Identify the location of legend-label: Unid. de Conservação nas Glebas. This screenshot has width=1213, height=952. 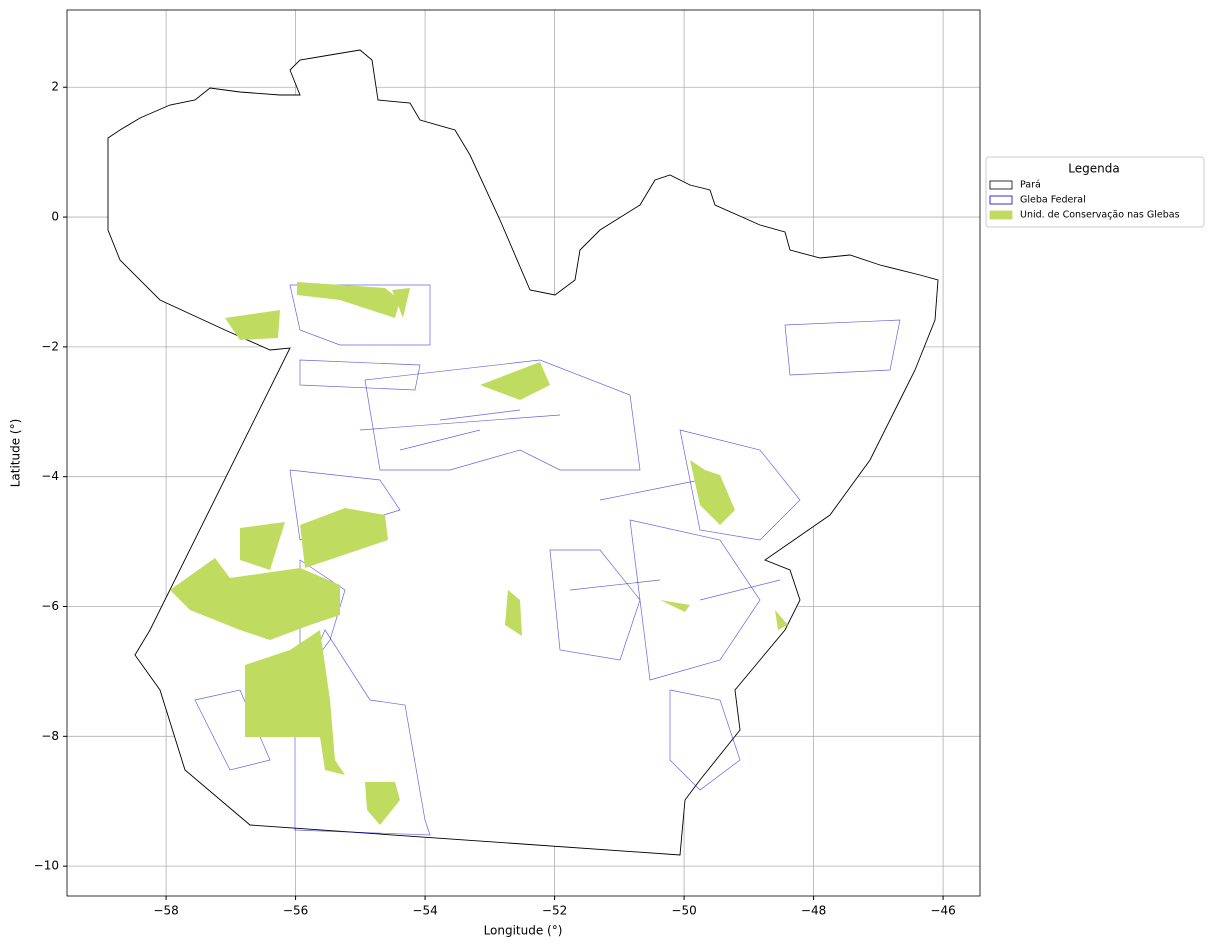
(1100, 215).